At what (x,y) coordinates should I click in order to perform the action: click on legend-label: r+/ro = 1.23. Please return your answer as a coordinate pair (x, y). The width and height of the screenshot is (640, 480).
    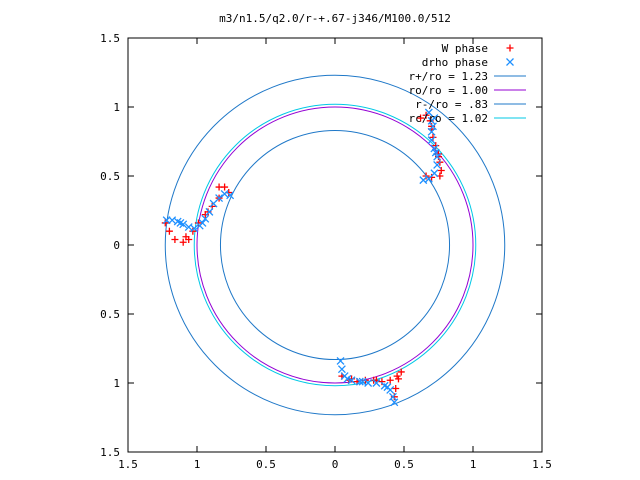
    Looking at the image, I should click on (448, 76).